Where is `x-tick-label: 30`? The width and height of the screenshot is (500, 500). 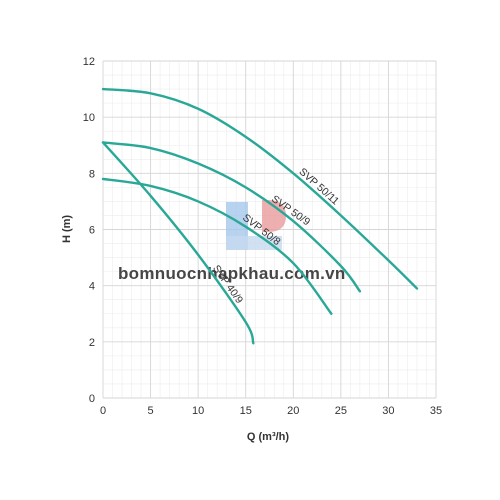
x-tick-label: 30 is located at coordinates (388, 411).